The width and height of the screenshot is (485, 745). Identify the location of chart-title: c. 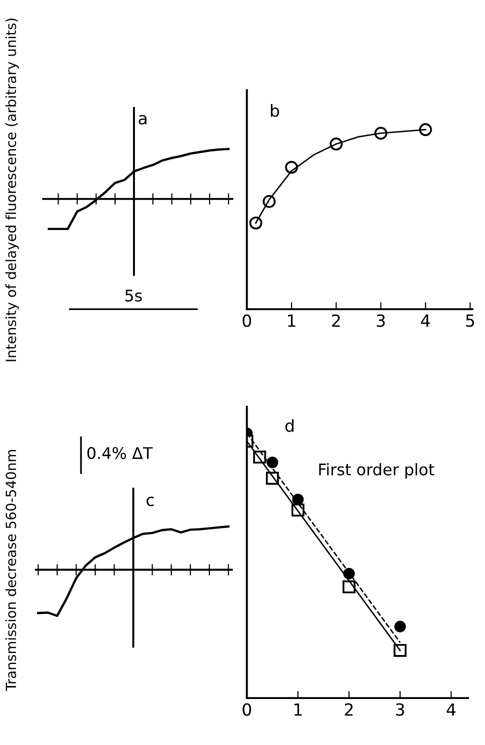
(150, 501).